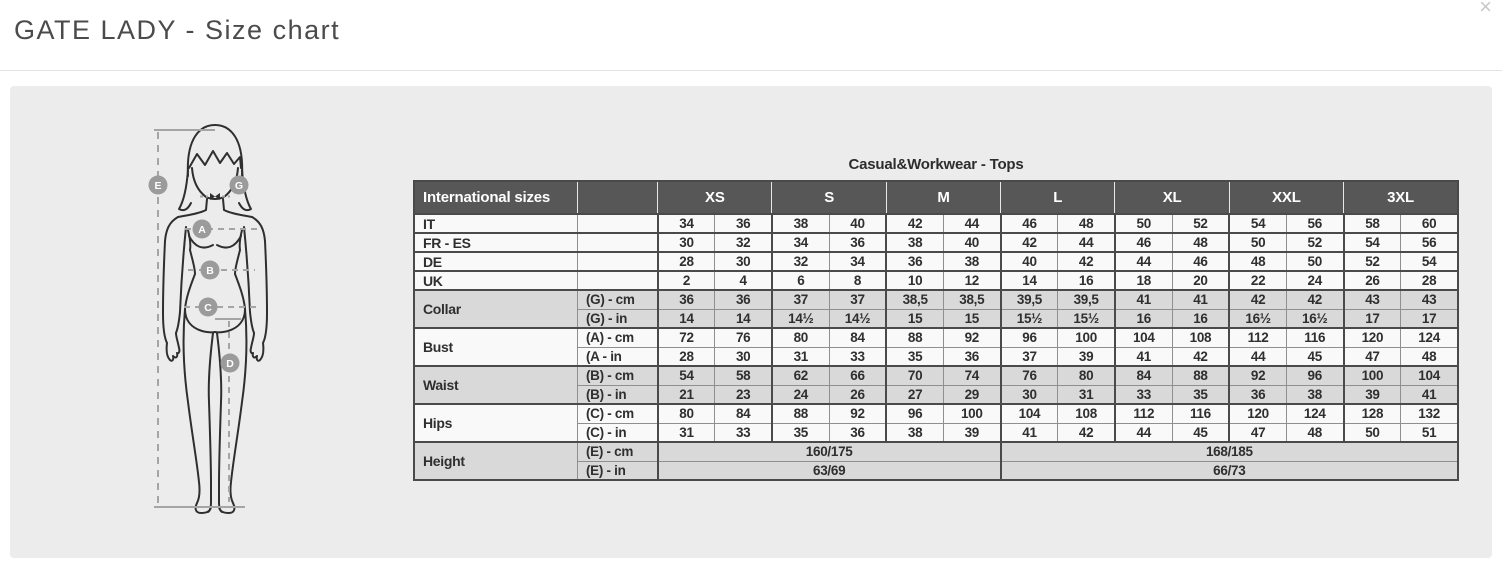  Describe the element at coordinates (1315, 356) in the screenshot. I see `value-cell: 45` at that location.